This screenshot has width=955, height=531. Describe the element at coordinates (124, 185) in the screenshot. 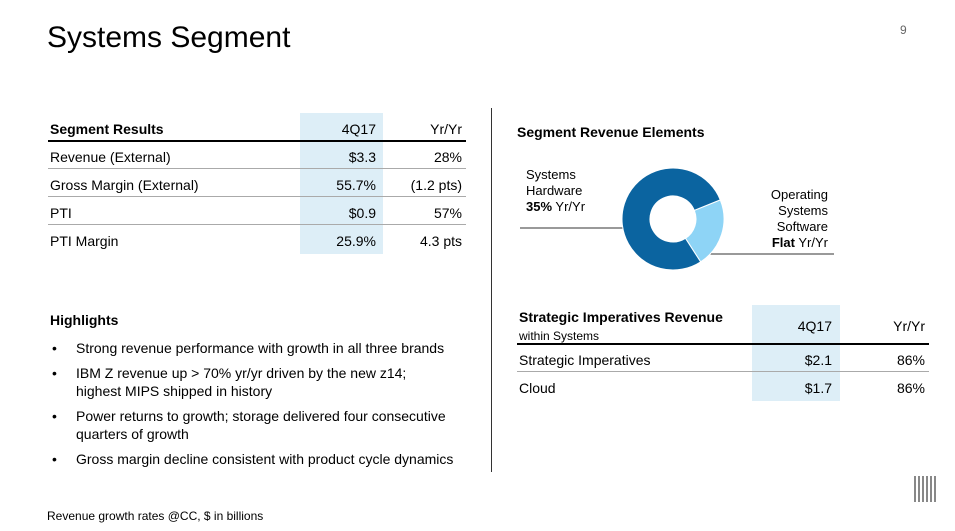

I see `cell: Gross Margin (External)` at that location.